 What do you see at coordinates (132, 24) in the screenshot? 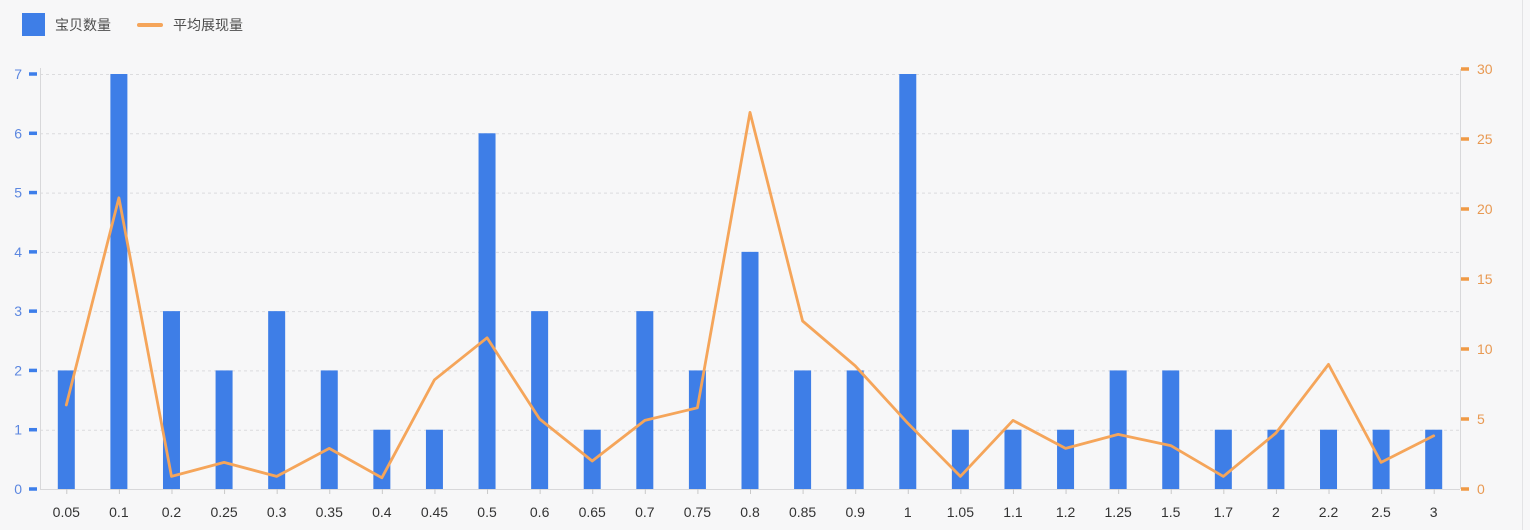
I see `chart-legend: 宝贝数量 平均展现量` at bounding box center [132, 24].